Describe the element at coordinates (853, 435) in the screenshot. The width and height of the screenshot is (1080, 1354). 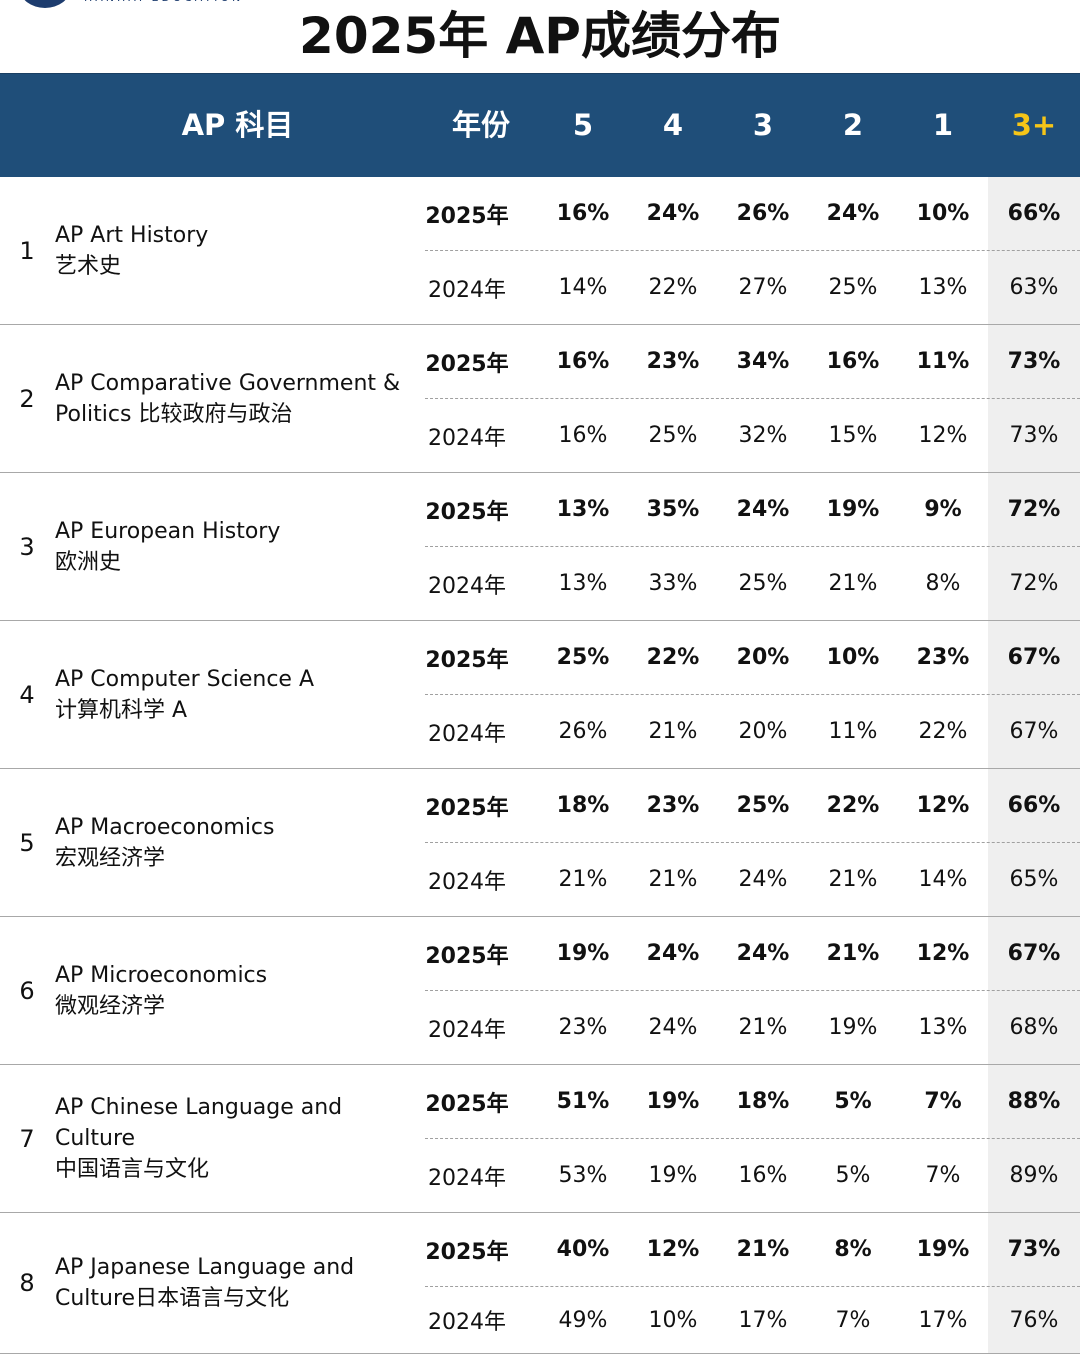
I see `score-2-cell: 15%` at that location.